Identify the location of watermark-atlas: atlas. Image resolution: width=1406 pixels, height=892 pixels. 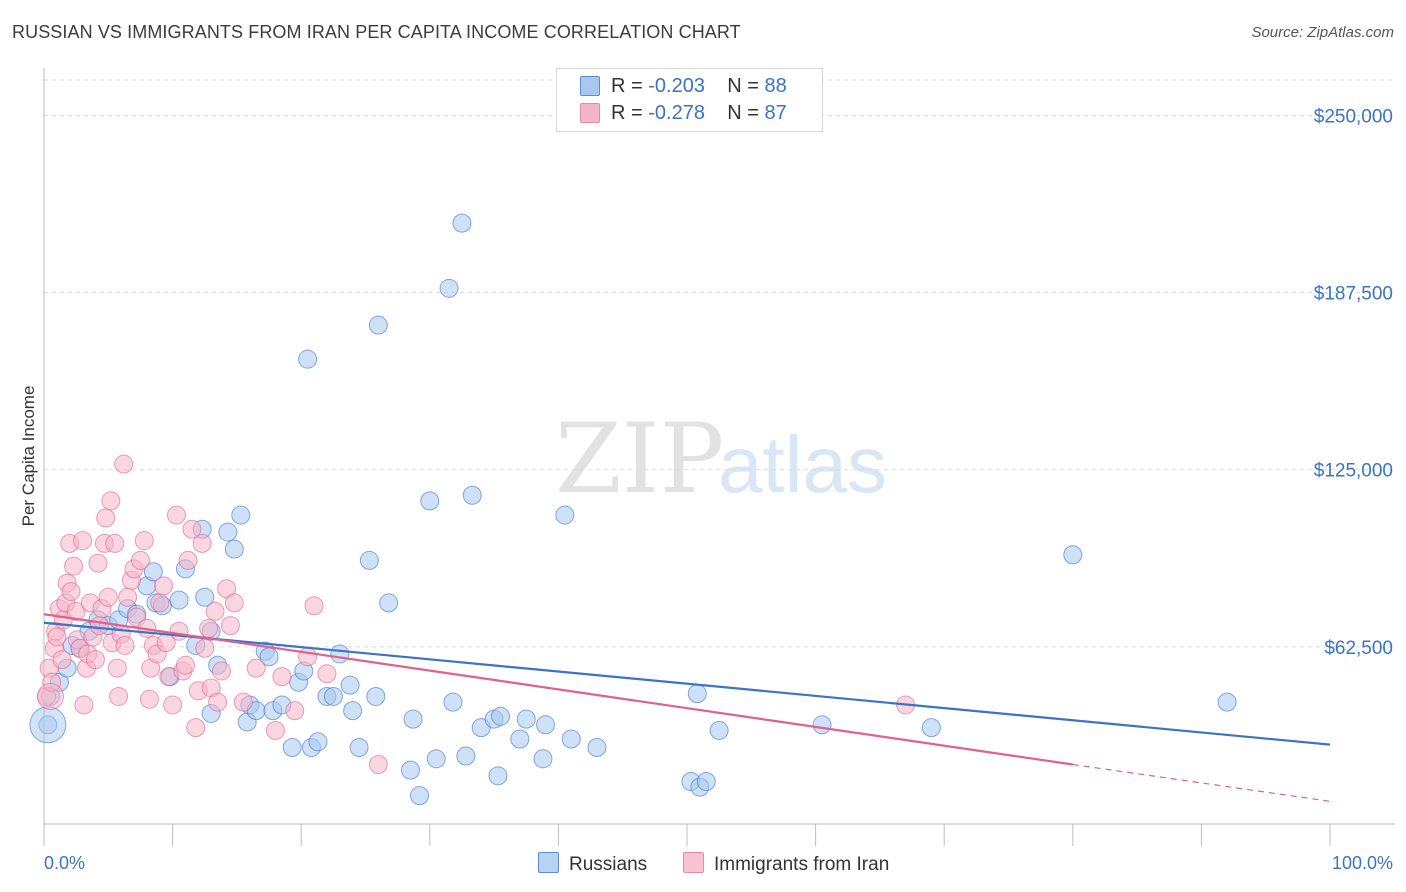
(802, 464).